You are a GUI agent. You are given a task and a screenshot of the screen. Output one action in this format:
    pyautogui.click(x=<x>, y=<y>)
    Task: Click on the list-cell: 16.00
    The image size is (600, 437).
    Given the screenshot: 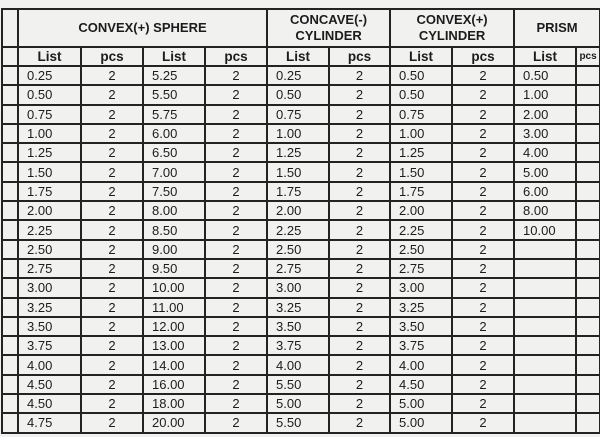 What is the action you would take?
    pyautogui.click(x=174, y=384)
    